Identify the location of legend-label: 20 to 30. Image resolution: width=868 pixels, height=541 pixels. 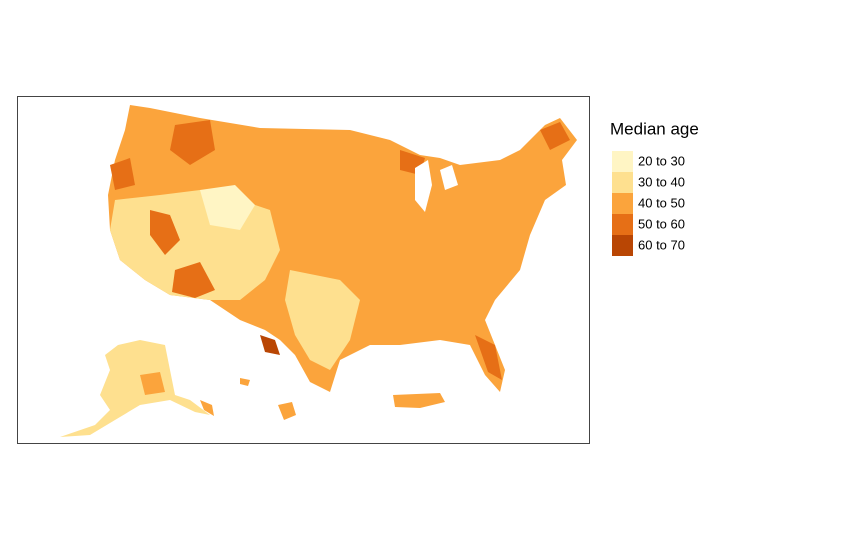
(661, 160).